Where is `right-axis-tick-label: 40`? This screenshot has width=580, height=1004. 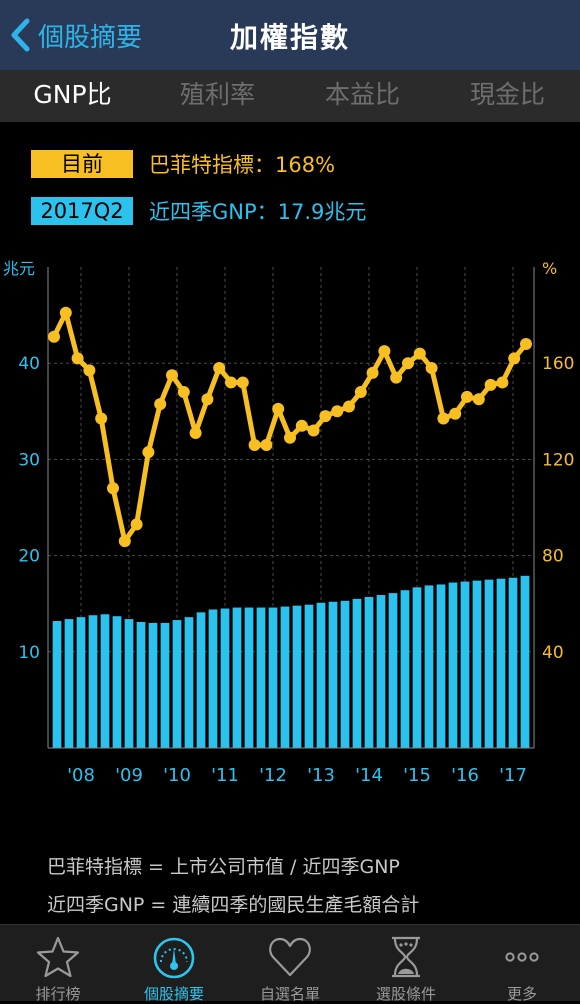 right-axis-tick-label: 40 is located at coordinates (553, 653).